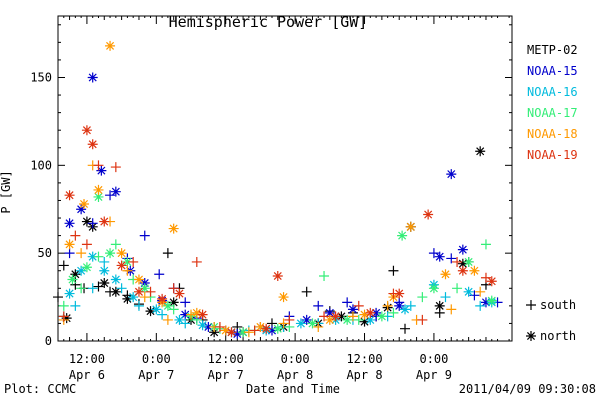 The width and height of the screenshot is (600, 404). I want to click on legend-item: NOAA-15, so click(552, 71).